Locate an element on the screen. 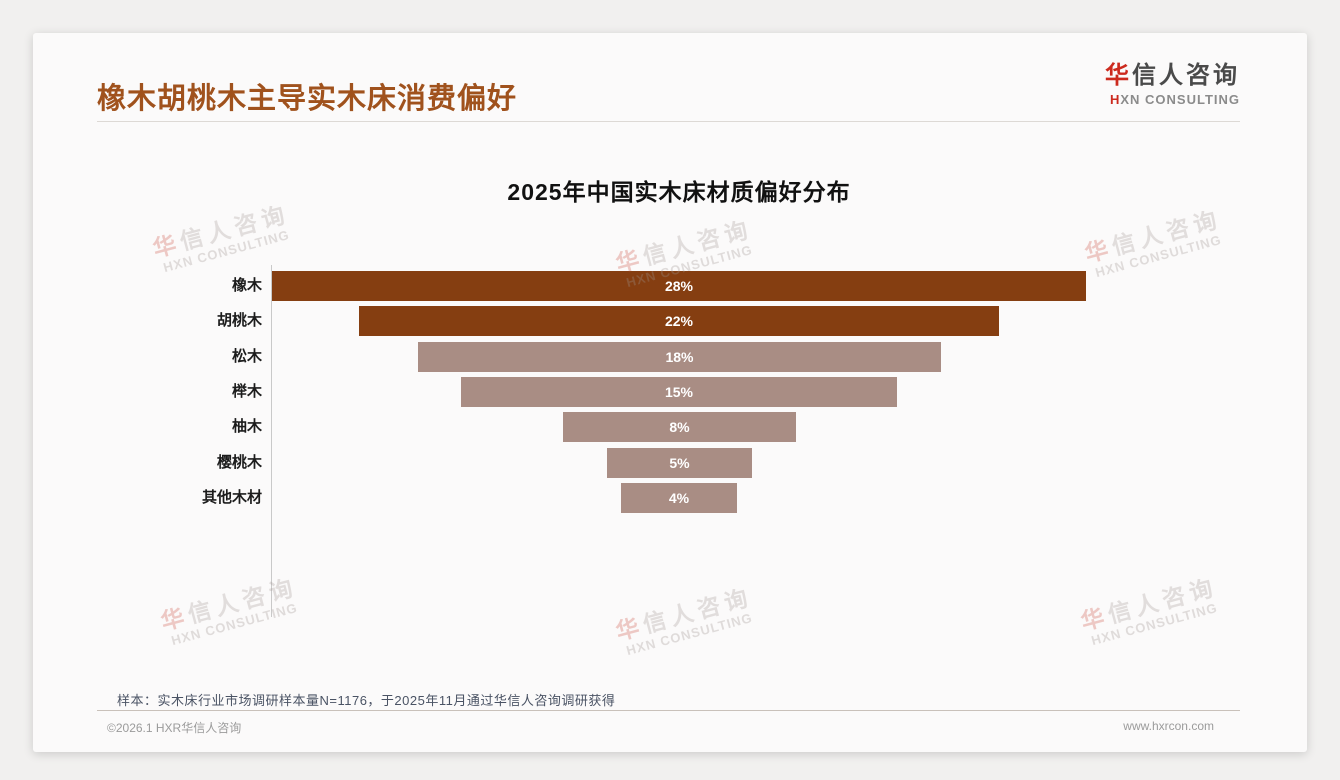 The image size is (1340, 780). funnel-bar: 18% is located at coordinates (679, 357).